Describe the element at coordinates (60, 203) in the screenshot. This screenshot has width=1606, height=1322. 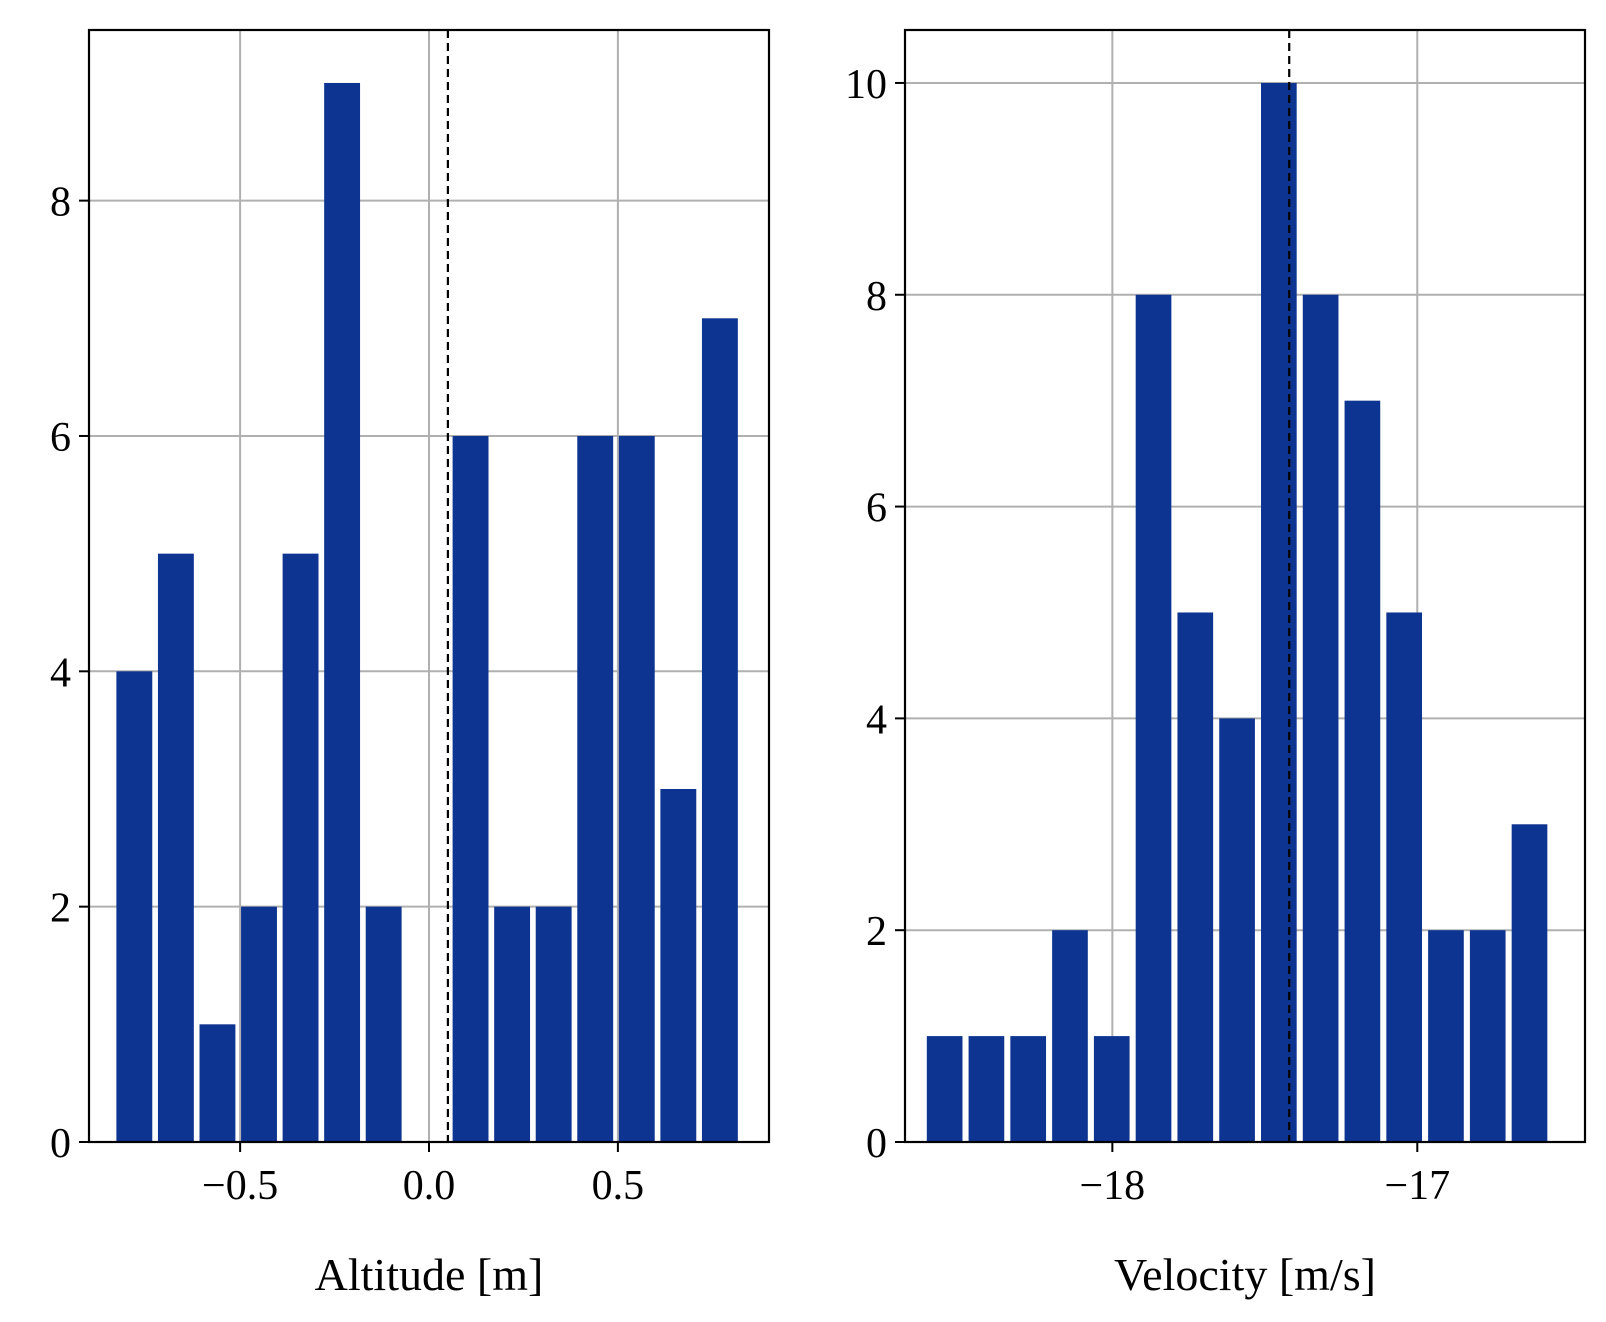
I see `altitude-y-tick-label: 8` at that location.